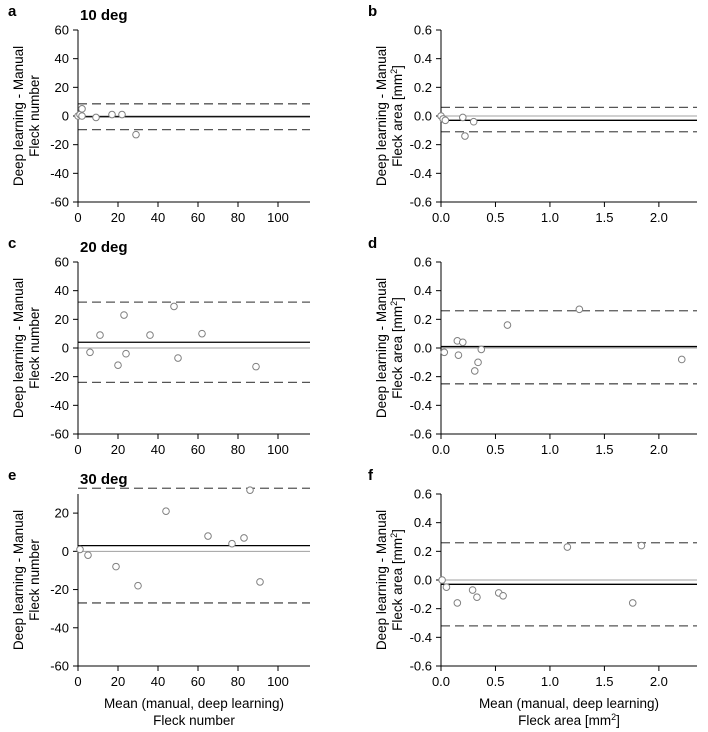  I want to click on panel-letter: d, so click(372, 243).